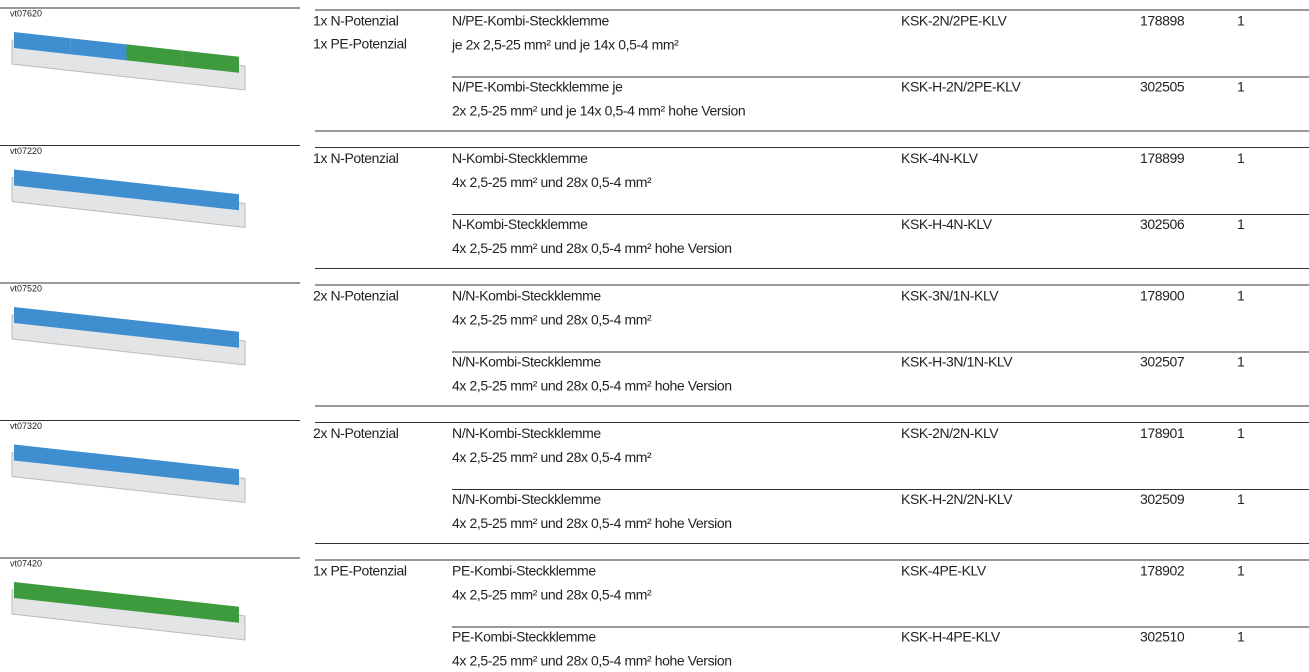 Image resolution: width=1309 pixels, height=672 pixels. Describe the element at coordinates (565, 45) in the screenshot. I see `description: je 2x 2,5-25 mm² und je 14x 0,5-4 mm²` at that location.